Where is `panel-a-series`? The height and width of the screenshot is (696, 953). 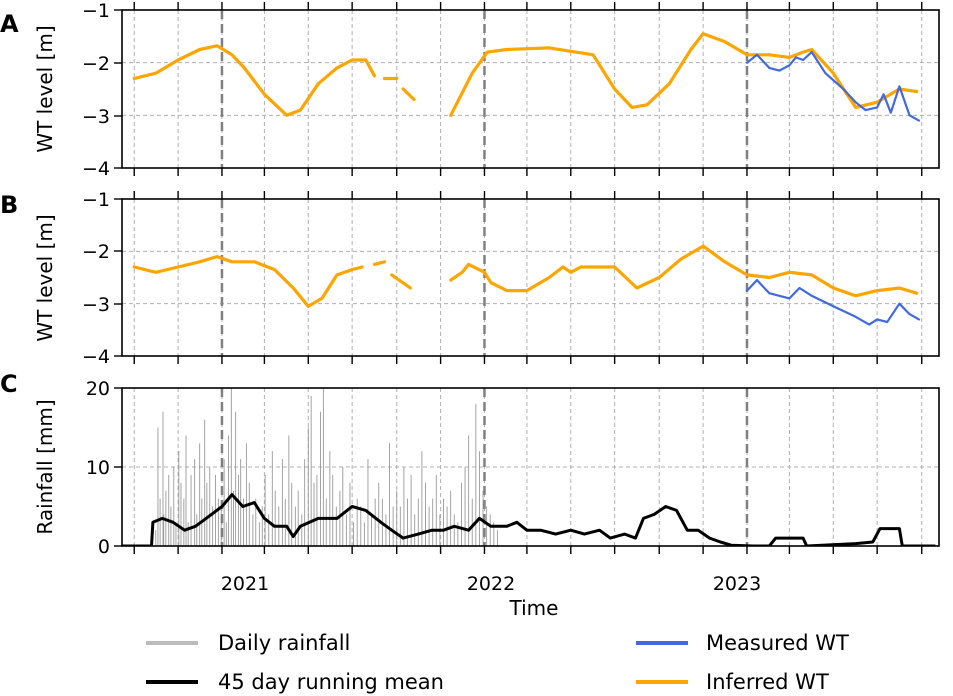
panel-a-series is located at coordinates (526, 77).